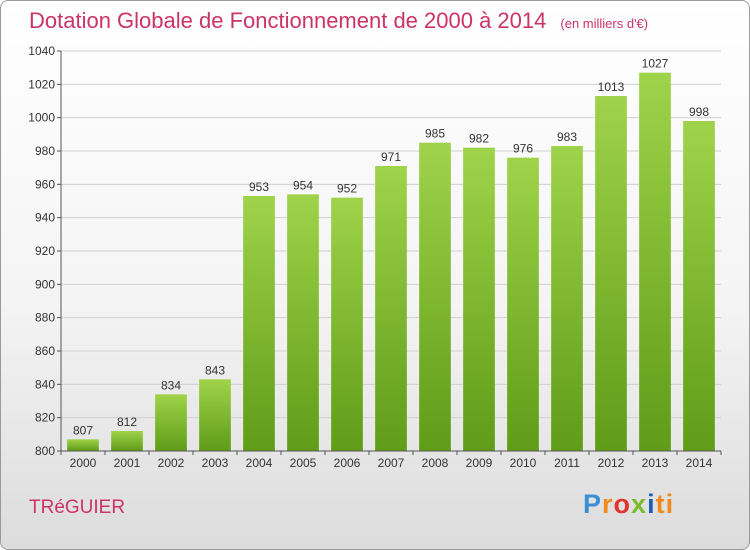 The image size is (750, 550). What do you see at coordinates (41, 118) in the screenshot?
I see `y-tick-label: 1000` at bounding box center [41, 118].